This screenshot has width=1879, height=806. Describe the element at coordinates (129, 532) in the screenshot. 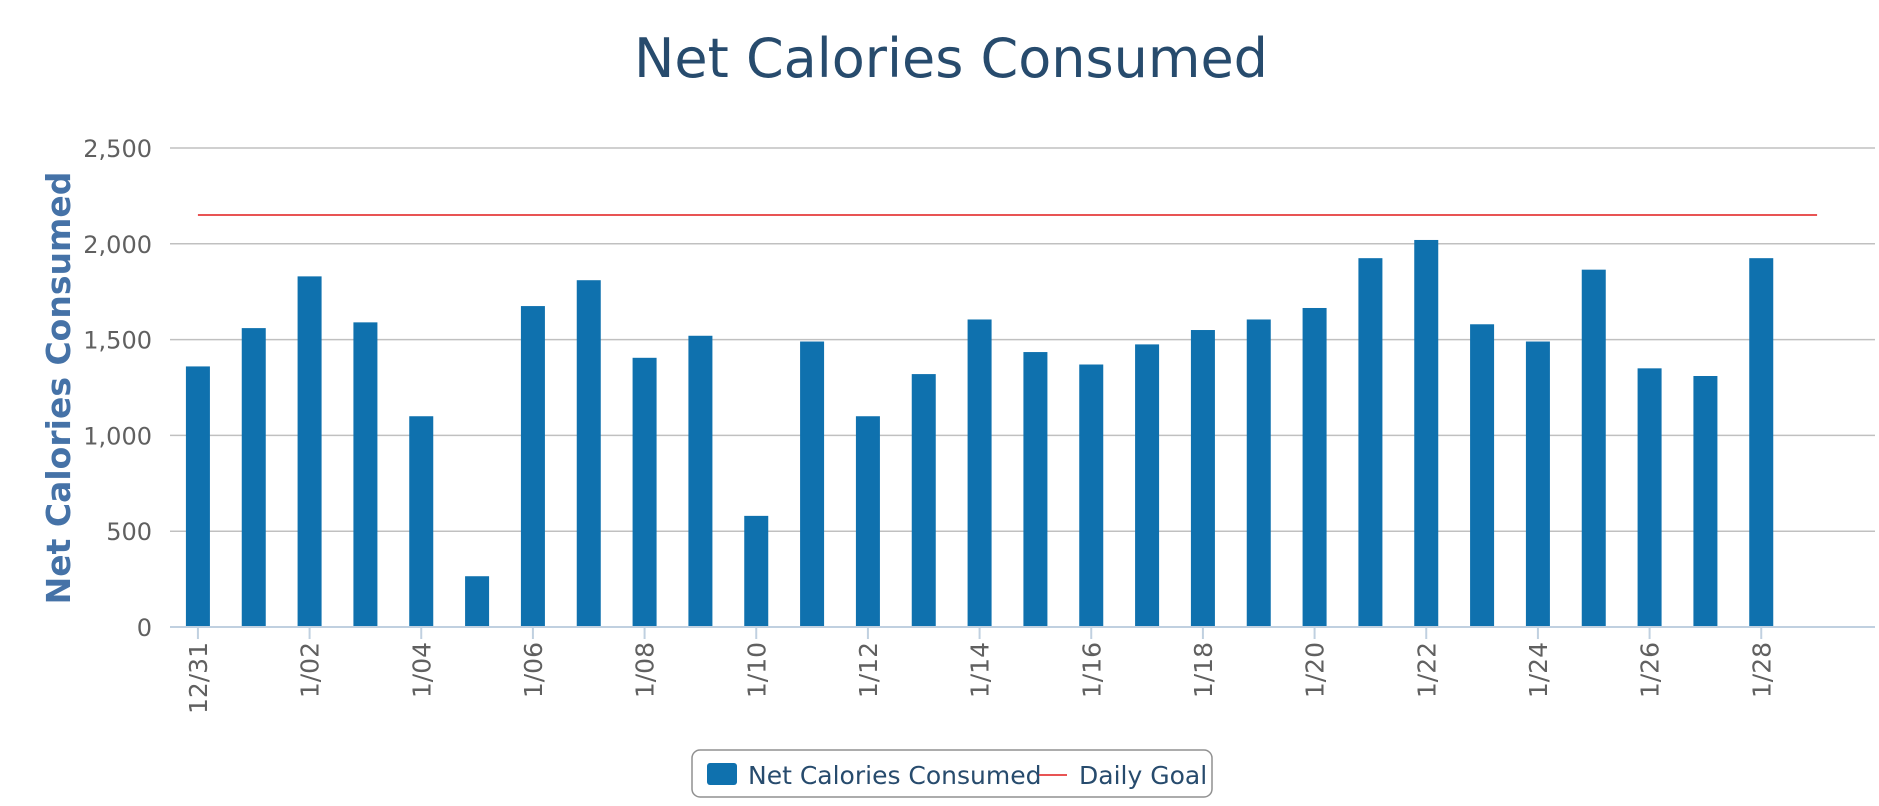

I see `y-tick-label: 500` at that location.